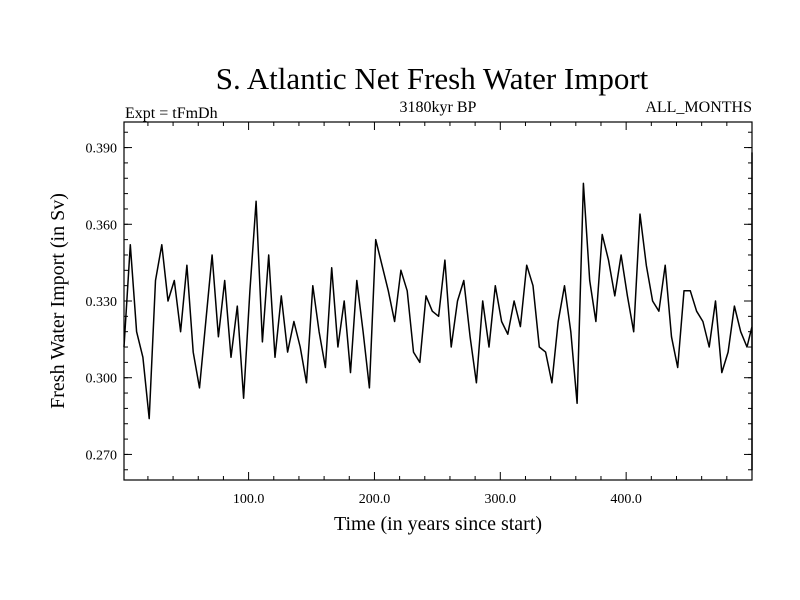 The height and width of the screenshot is (600, 800). What do you see at coordinates (102, 149) in the screenshot?
I see `y-tick-label: 0.390` at bounding box center [102, 149].